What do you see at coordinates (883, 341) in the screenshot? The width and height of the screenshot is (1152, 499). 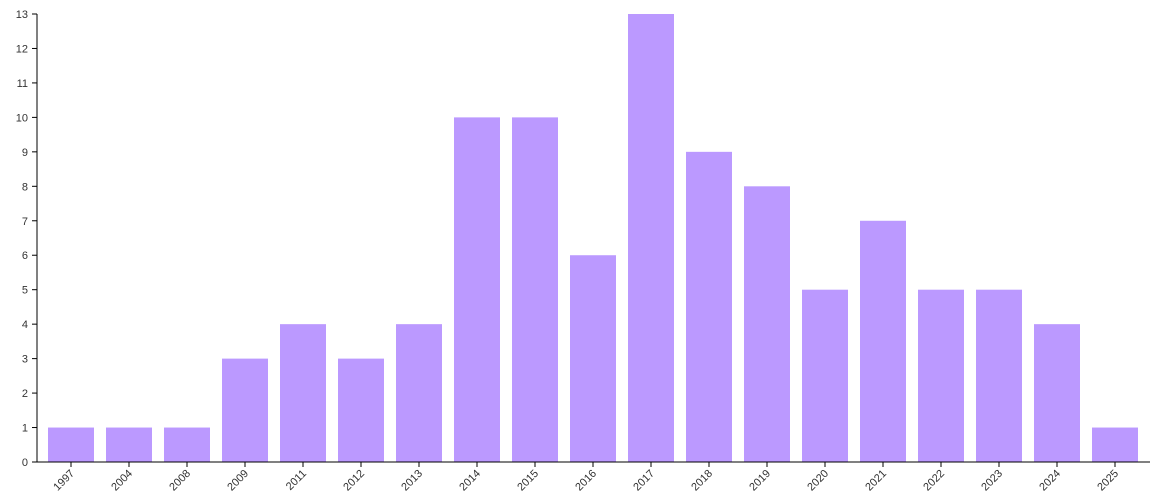 I see `bar-2021` at bounding box center [883, 341].